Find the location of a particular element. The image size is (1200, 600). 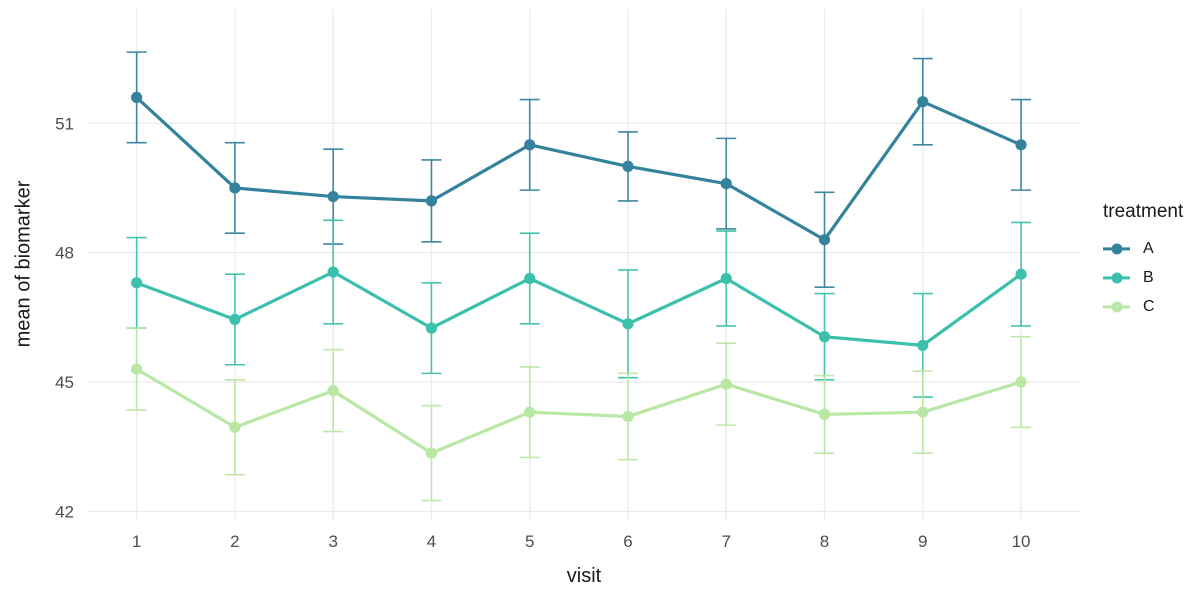

y-axis-title: mean of biomarker is located at coordinates (23, 264).